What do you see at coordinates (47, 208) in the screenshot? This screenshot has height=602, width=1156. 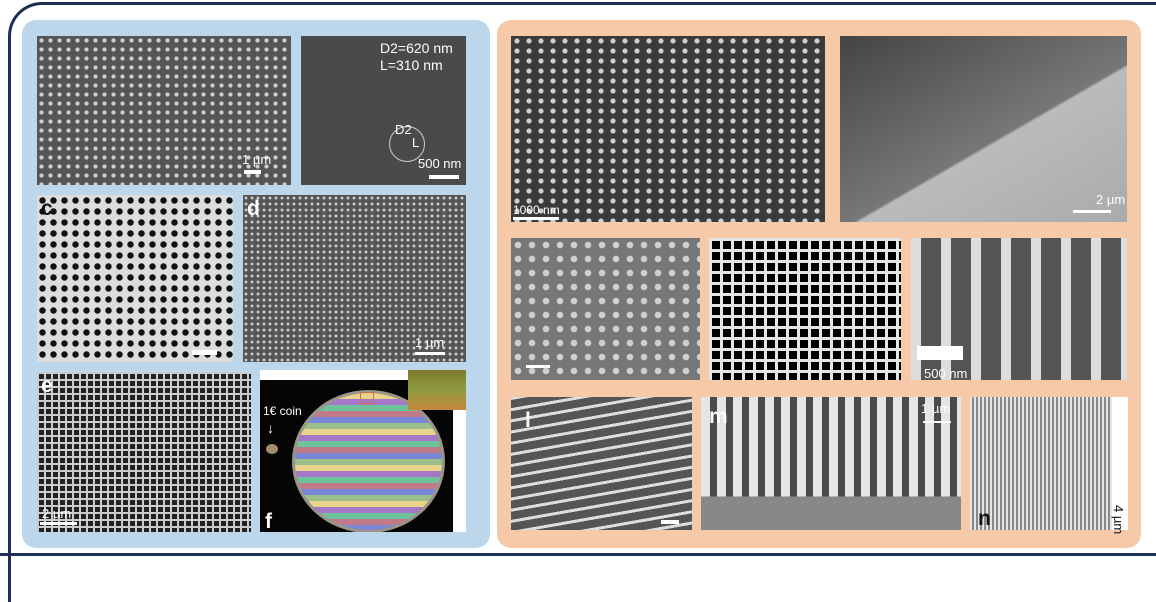 I see `panel-label: c` at bounding box center [47, 208].